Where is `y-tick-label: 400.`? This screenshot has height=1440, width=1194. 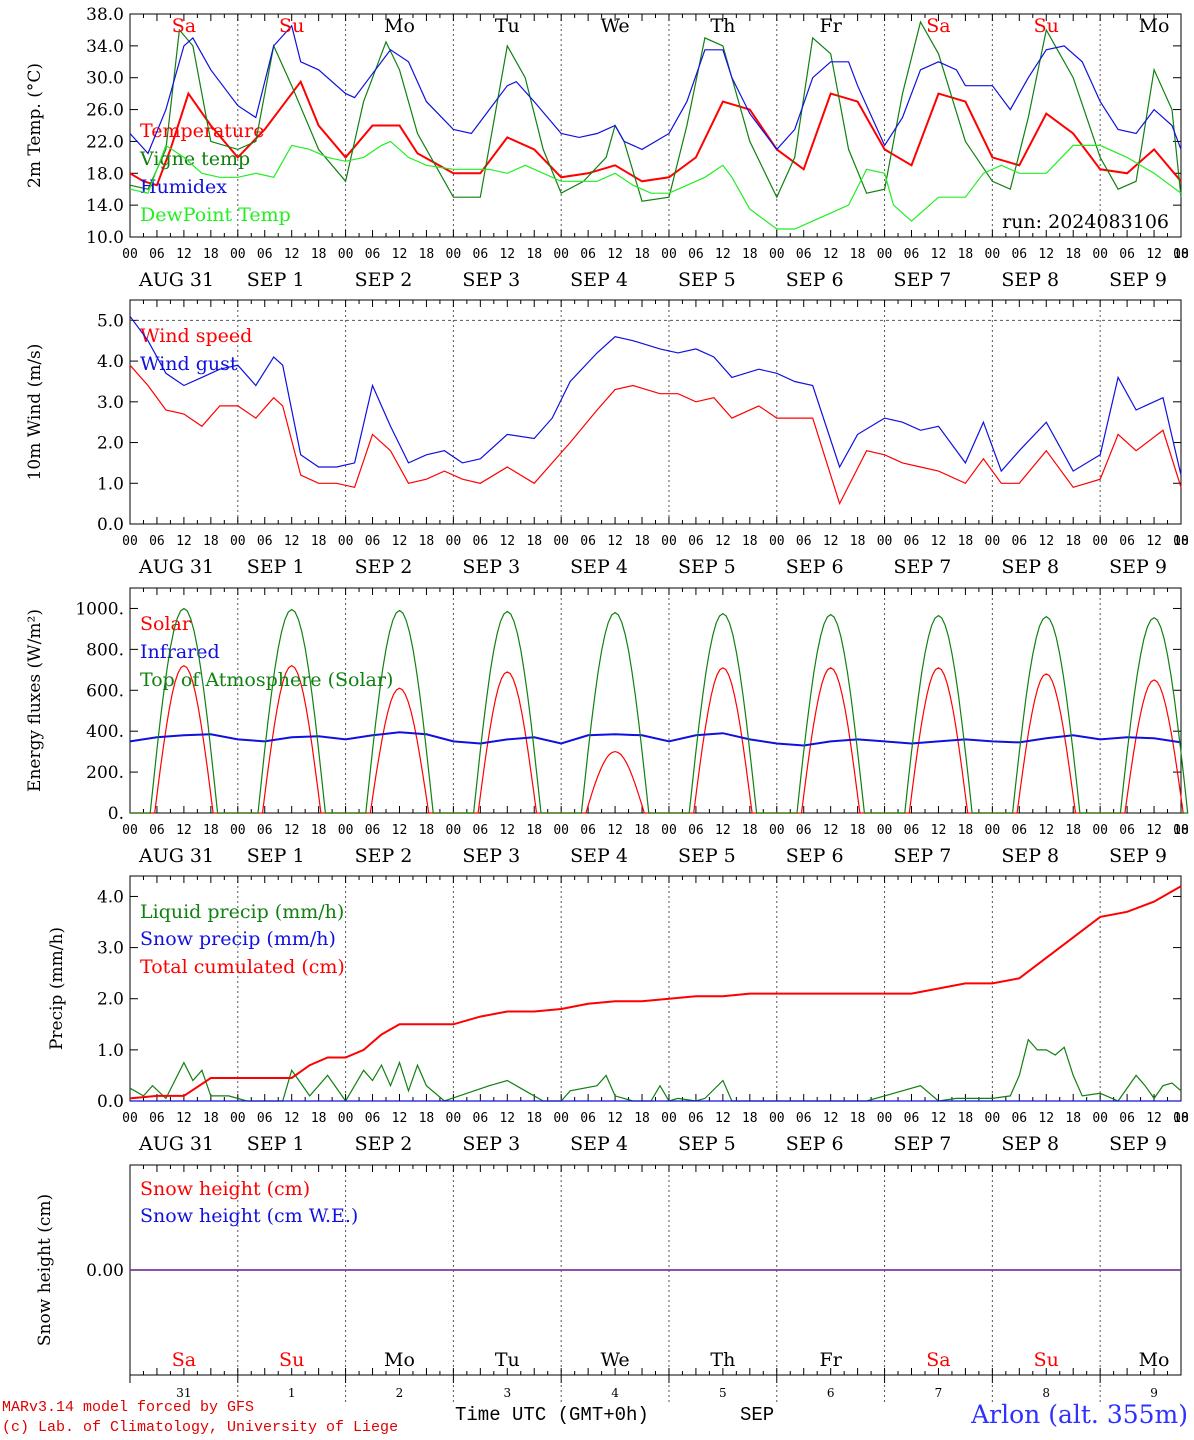
y-tick-label: 400. is located at coordinates (105, 732).